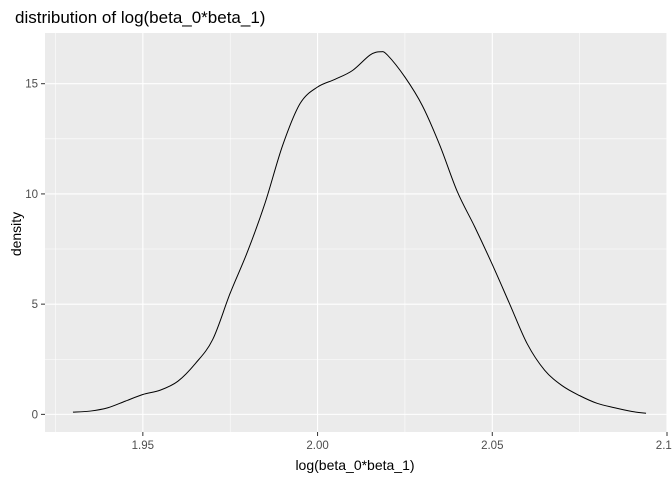 This screenshot has height=480, width=672. Describe the element at coordinates (492, 446) in the screenshot. I see `x-tick-label: 2.05` at that location.